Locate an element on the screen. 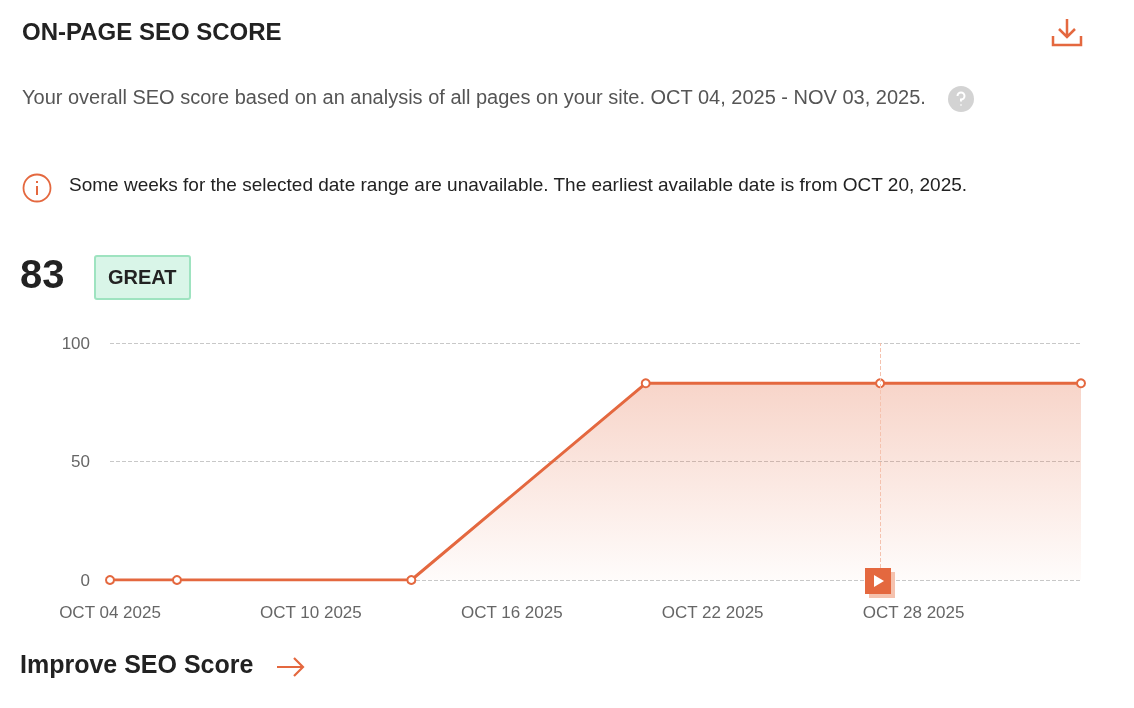 This screenshot has width=1134, height=708. text: Improve SEO Score is located at coordinates (137, 664).